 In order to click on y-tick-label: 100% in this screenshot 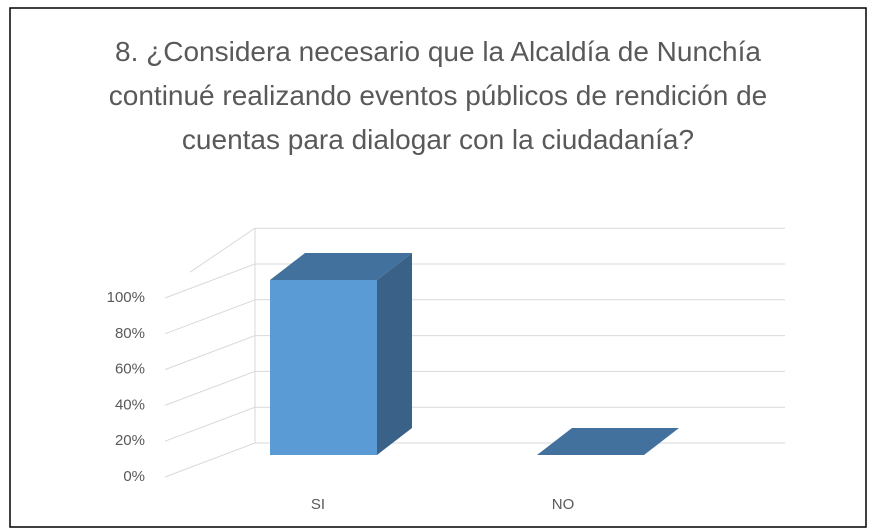, I will do `click(126, 297)`.